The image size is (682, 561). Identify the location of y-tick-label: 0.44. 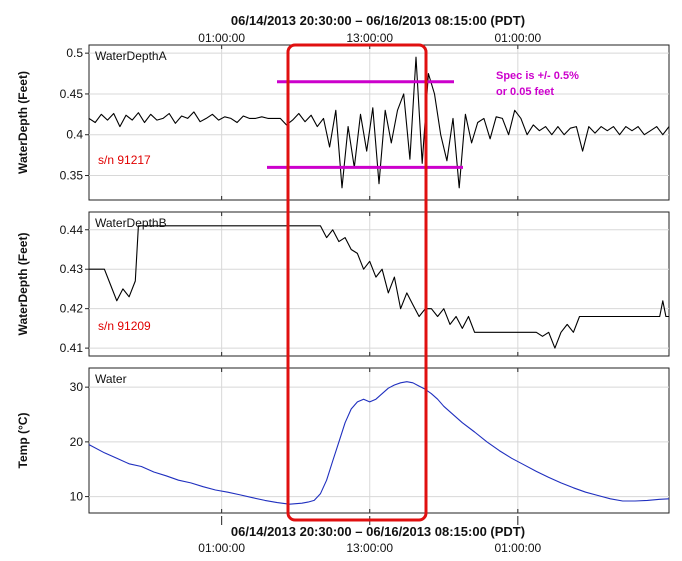
(72, 230).